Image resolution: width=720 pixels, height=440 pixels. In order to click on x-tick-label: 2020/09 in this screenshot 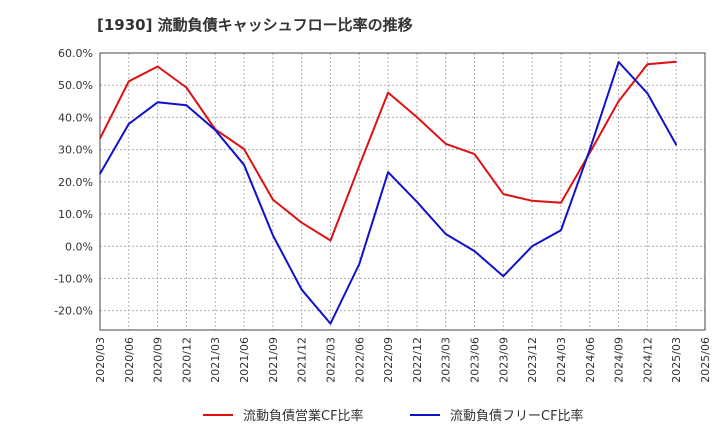, I will do `click(158, 360)`.